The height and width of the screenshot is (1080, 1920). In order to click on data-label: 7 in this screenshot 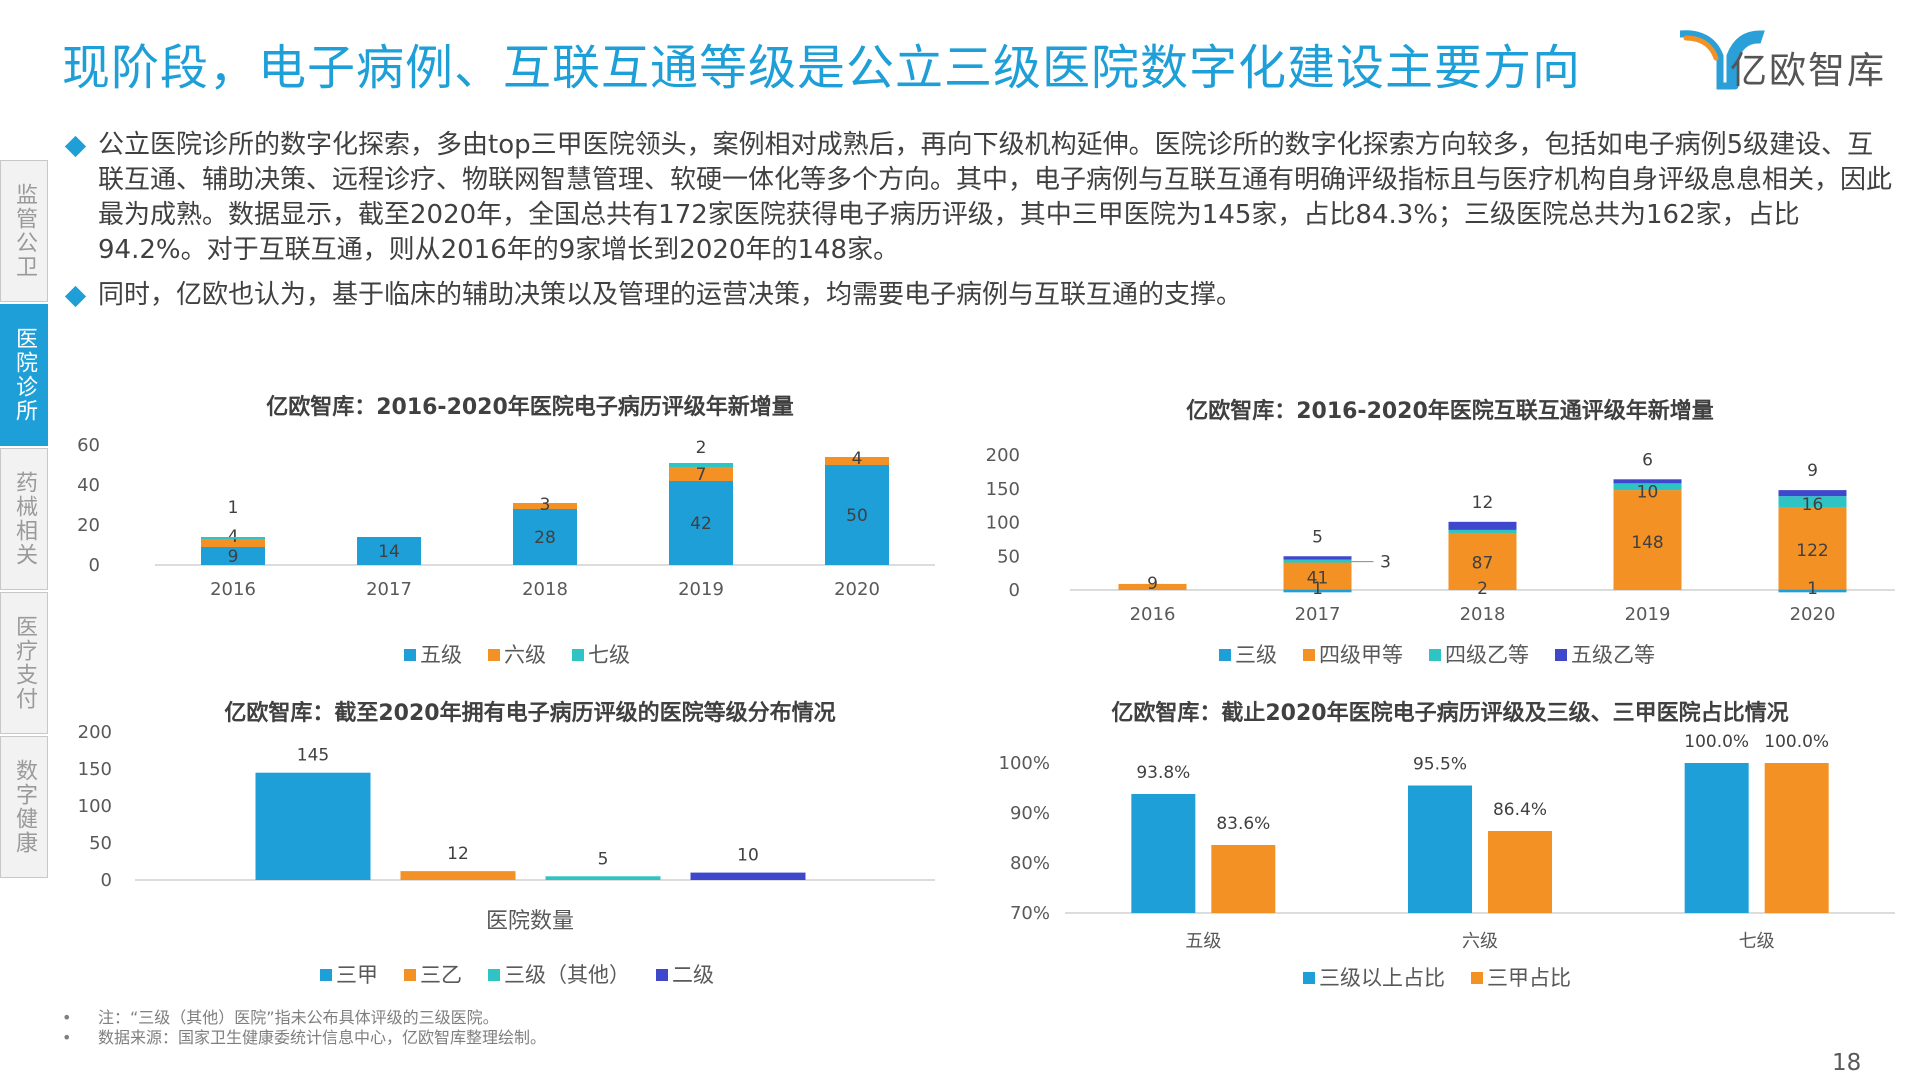, I will do `click(701, 475)`.